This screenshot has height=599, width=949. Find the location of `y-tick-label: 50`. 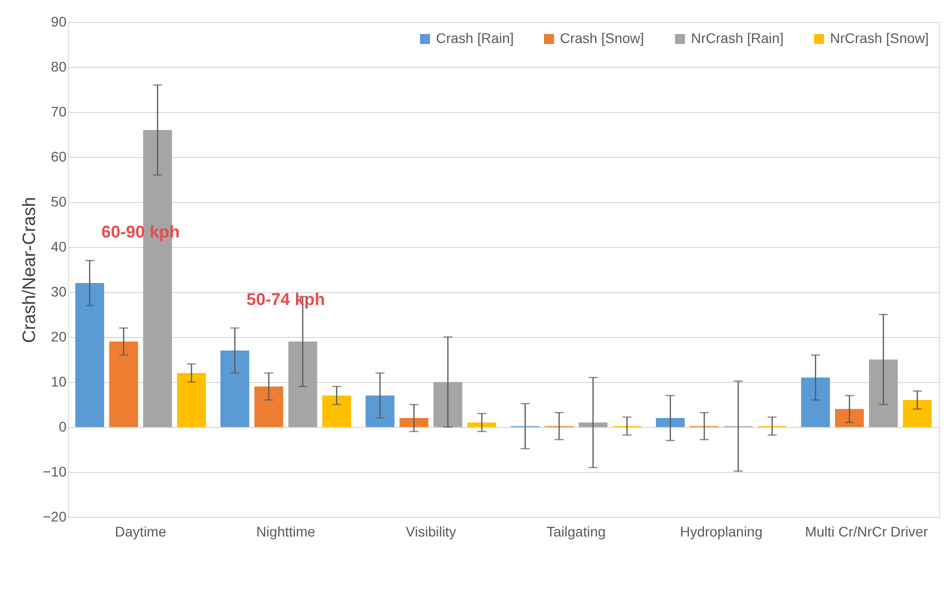

y-tick-label: 50 is located at coordinates (58, 202).